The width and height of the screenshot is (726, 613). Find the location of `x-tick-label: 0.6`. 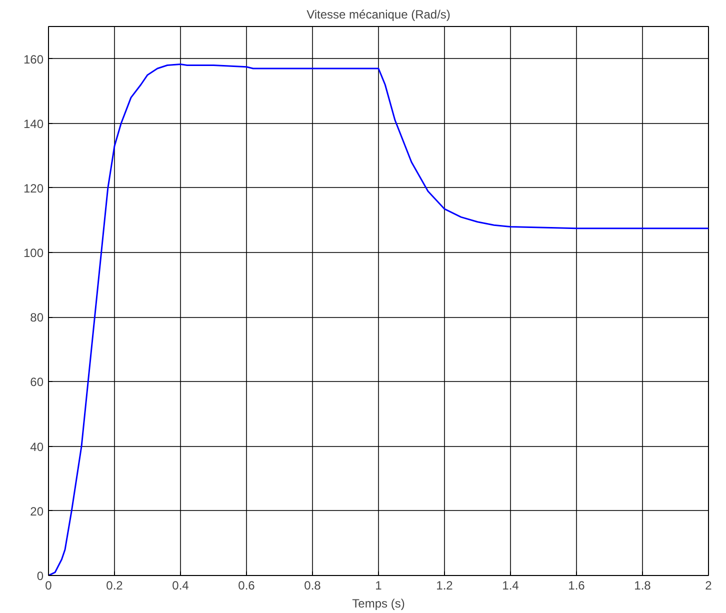

x-tick-label: 0.6 is located at coordinates (247, 585).